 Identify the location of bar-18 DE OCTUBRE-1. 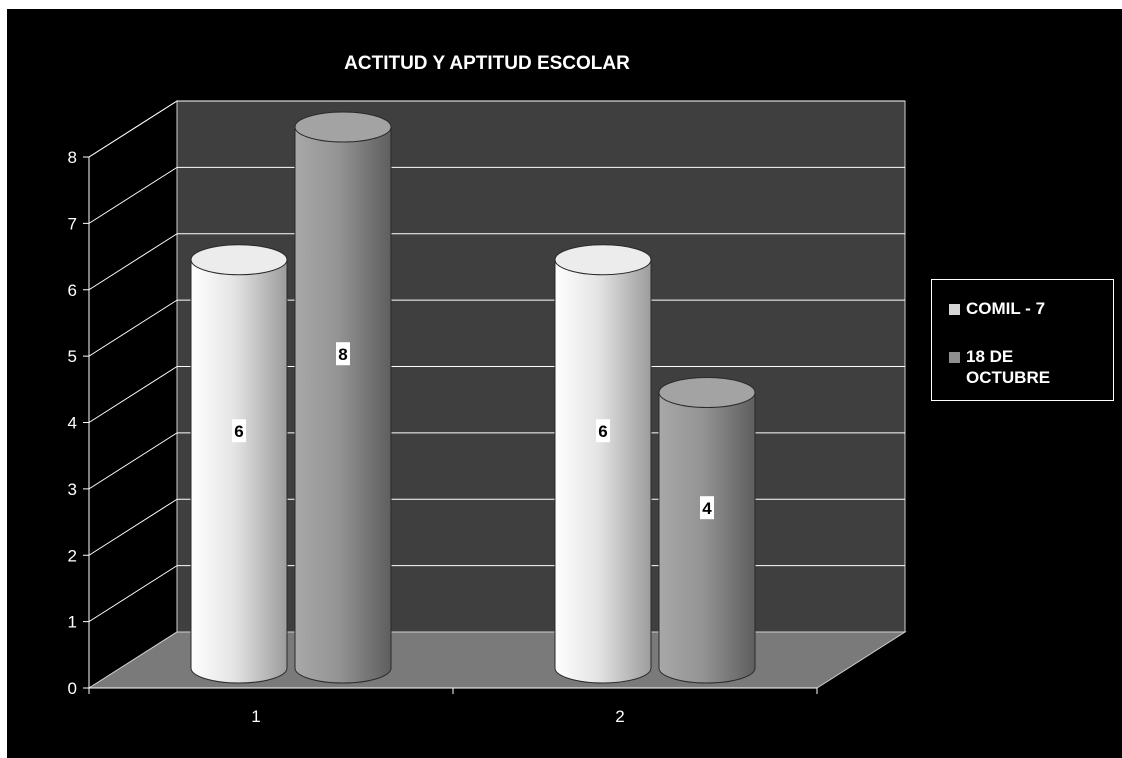
(343, 397).